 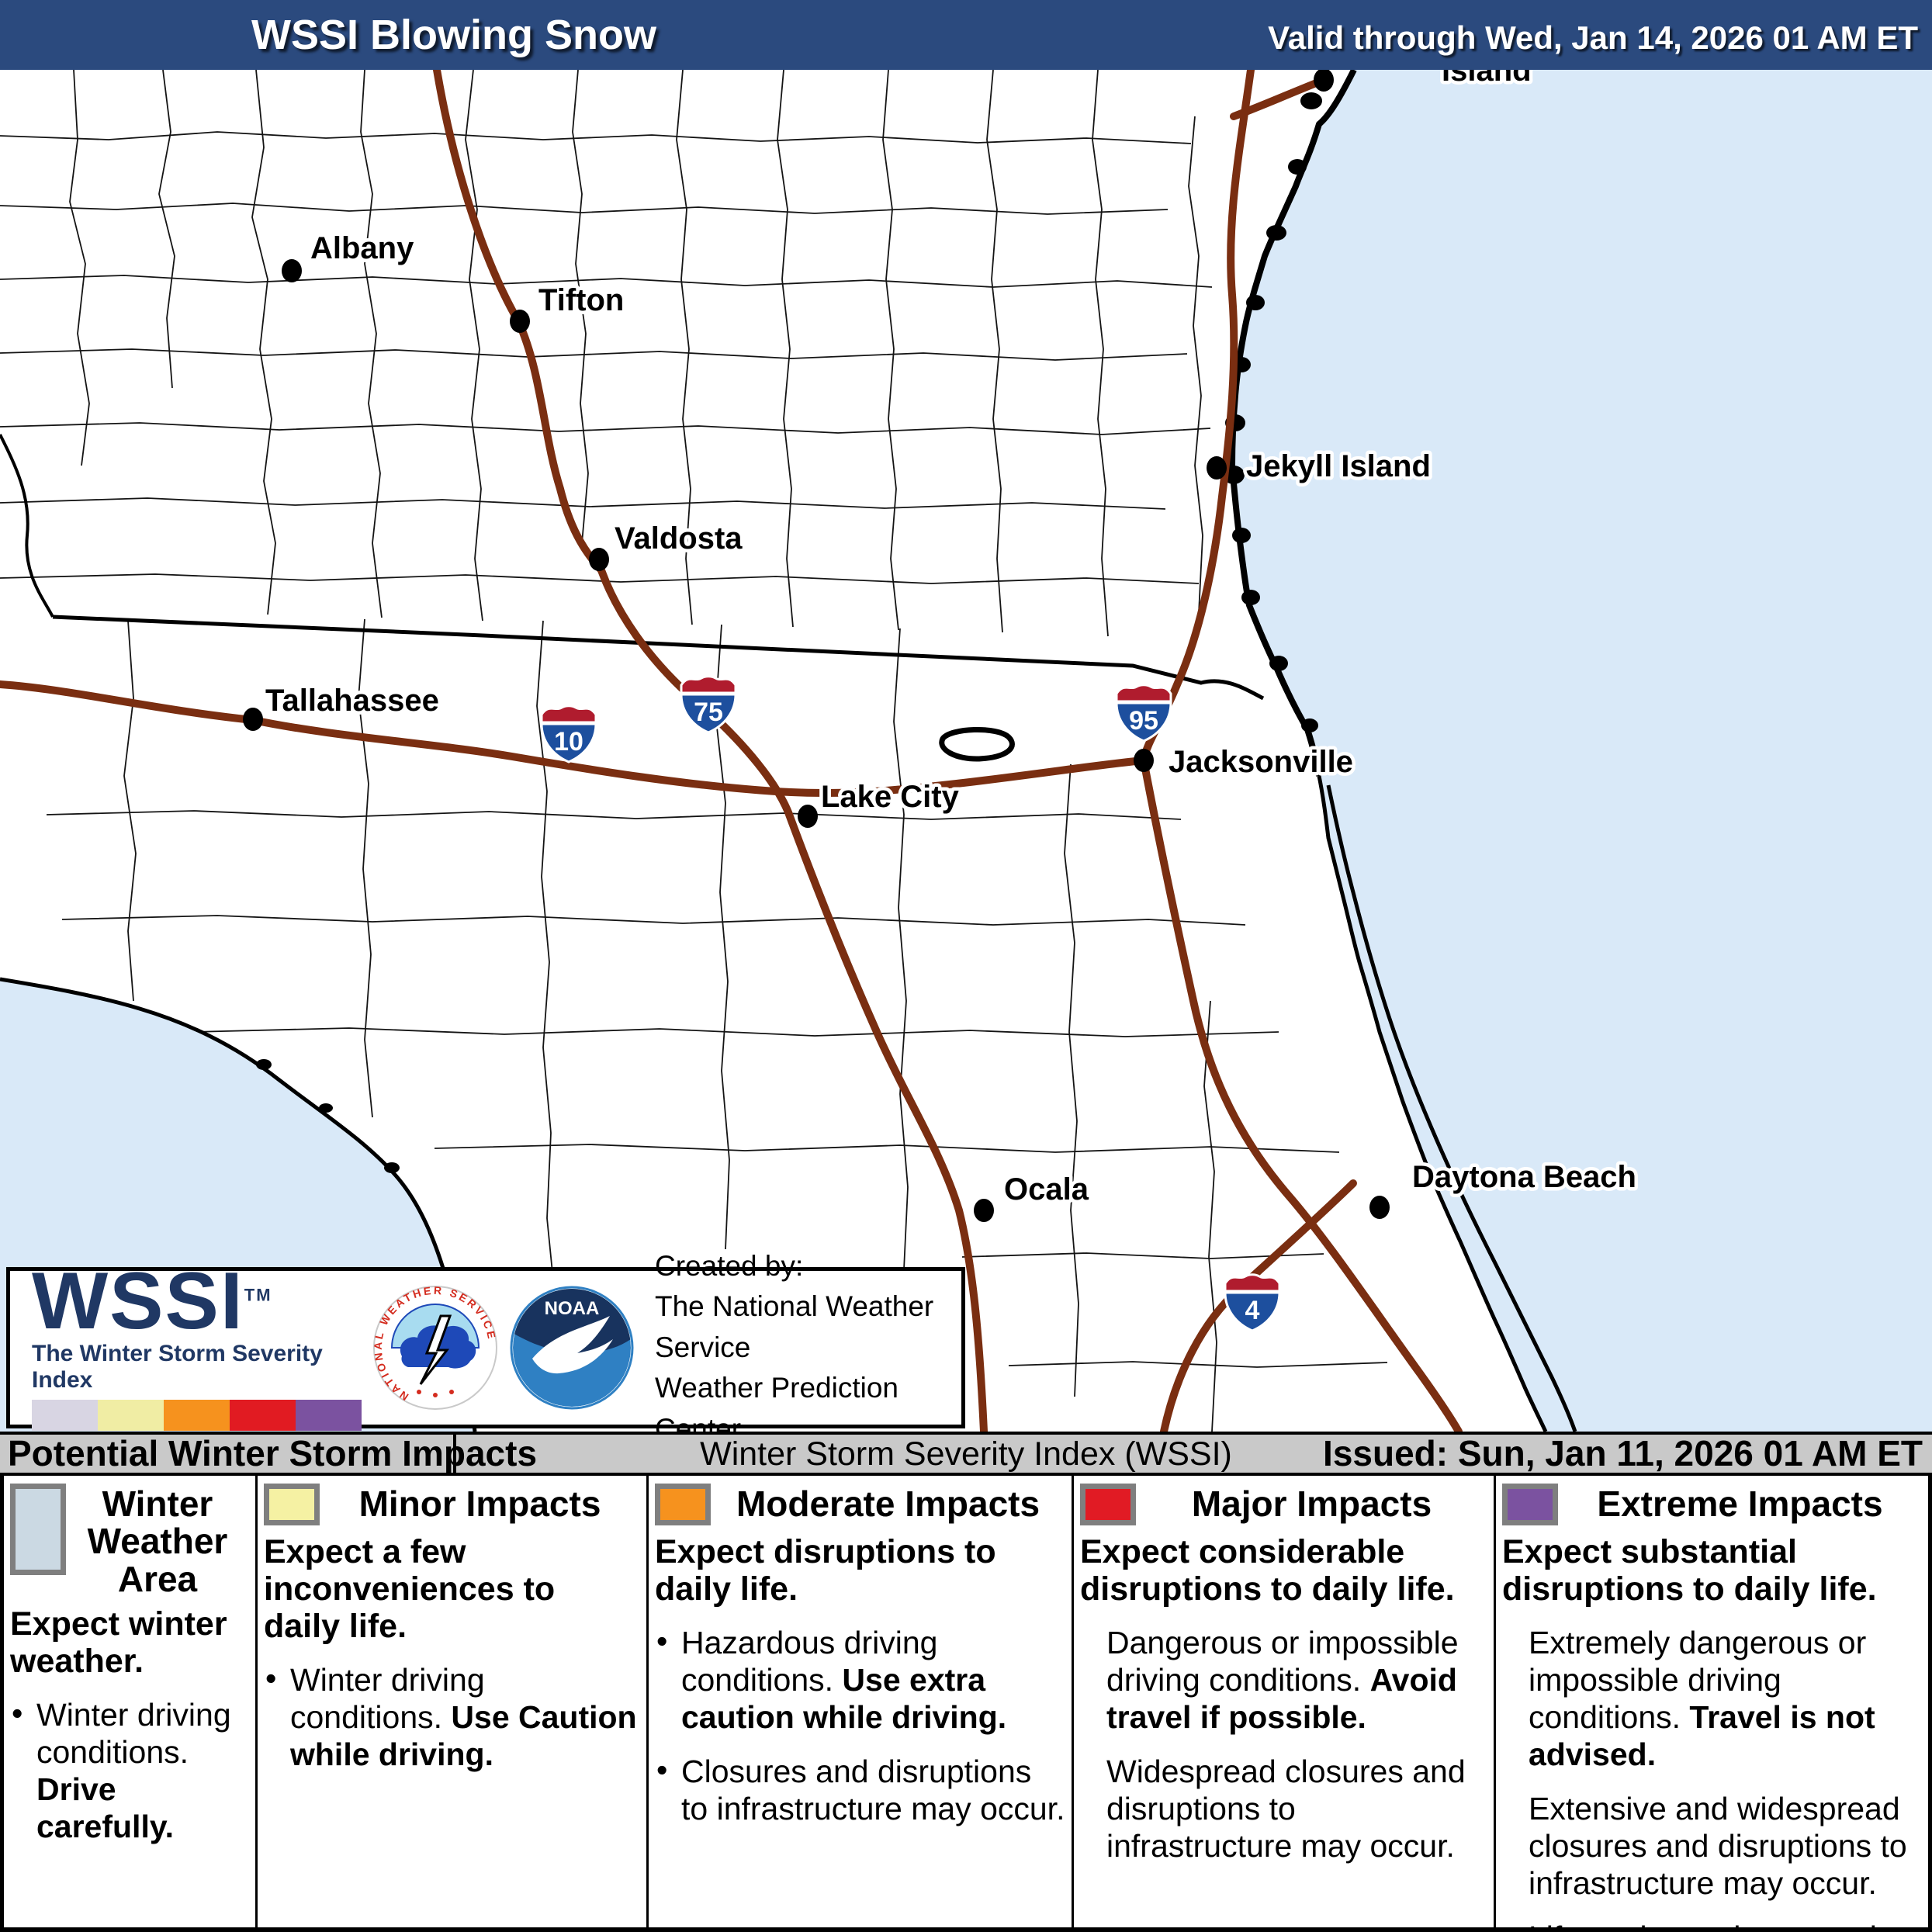 What do you see at coordinates (977, 744) in the screenshot?
I see `swamp-outline` at bounding box center [977, 744].